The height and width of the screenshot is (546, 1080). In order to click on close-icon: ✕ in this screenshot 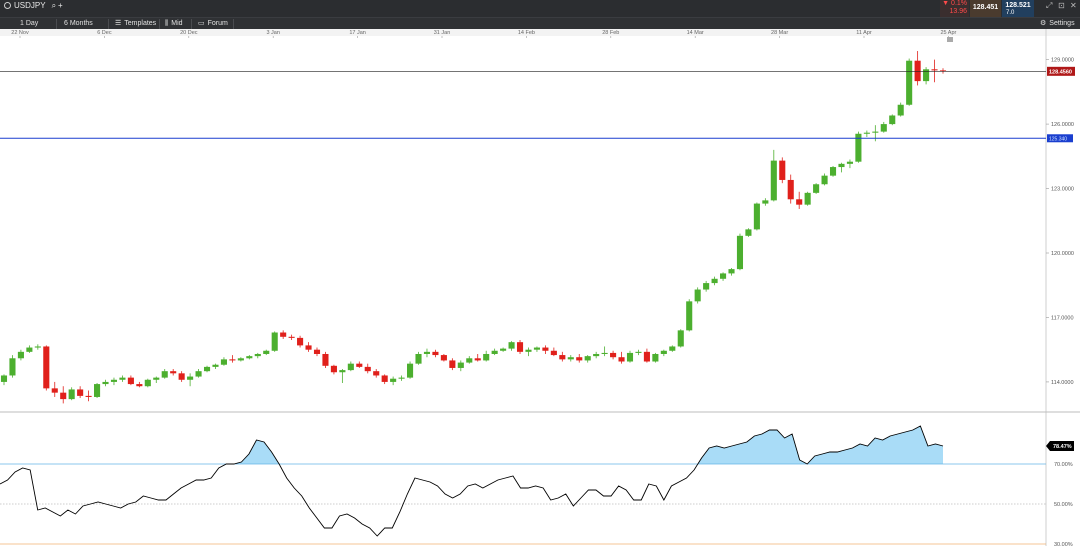, I will do `click(1073, 5)`.